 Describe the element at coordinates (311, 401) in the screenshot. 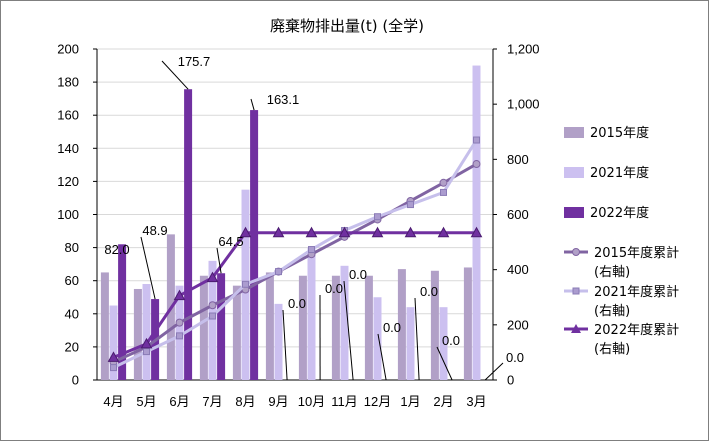

I see `x-tick-label: 10月` at that location.